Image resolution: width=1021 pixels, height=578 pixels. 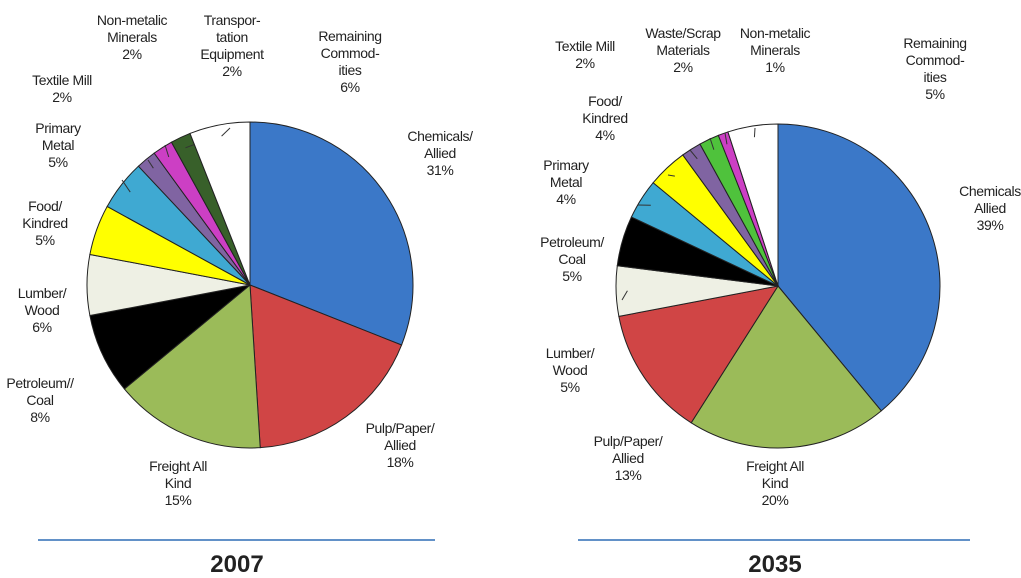 I want to click on label-box: Remaining Commod- ities 5%, so click(x=935, y=69).